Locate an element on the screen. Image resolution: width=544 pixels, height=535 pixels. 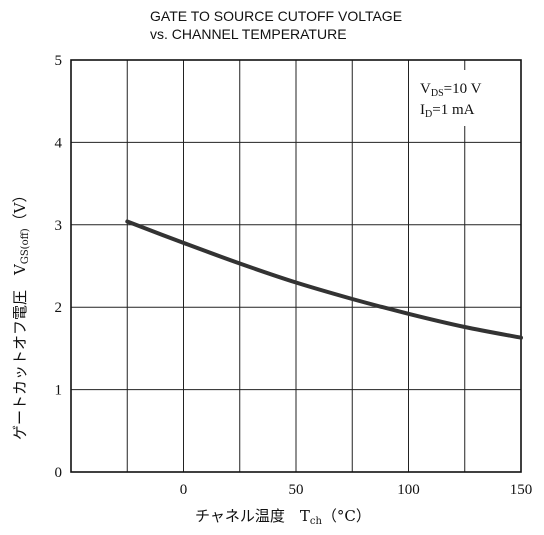
annotation-id: ID=1 mA is located at coordinates (447, 111).